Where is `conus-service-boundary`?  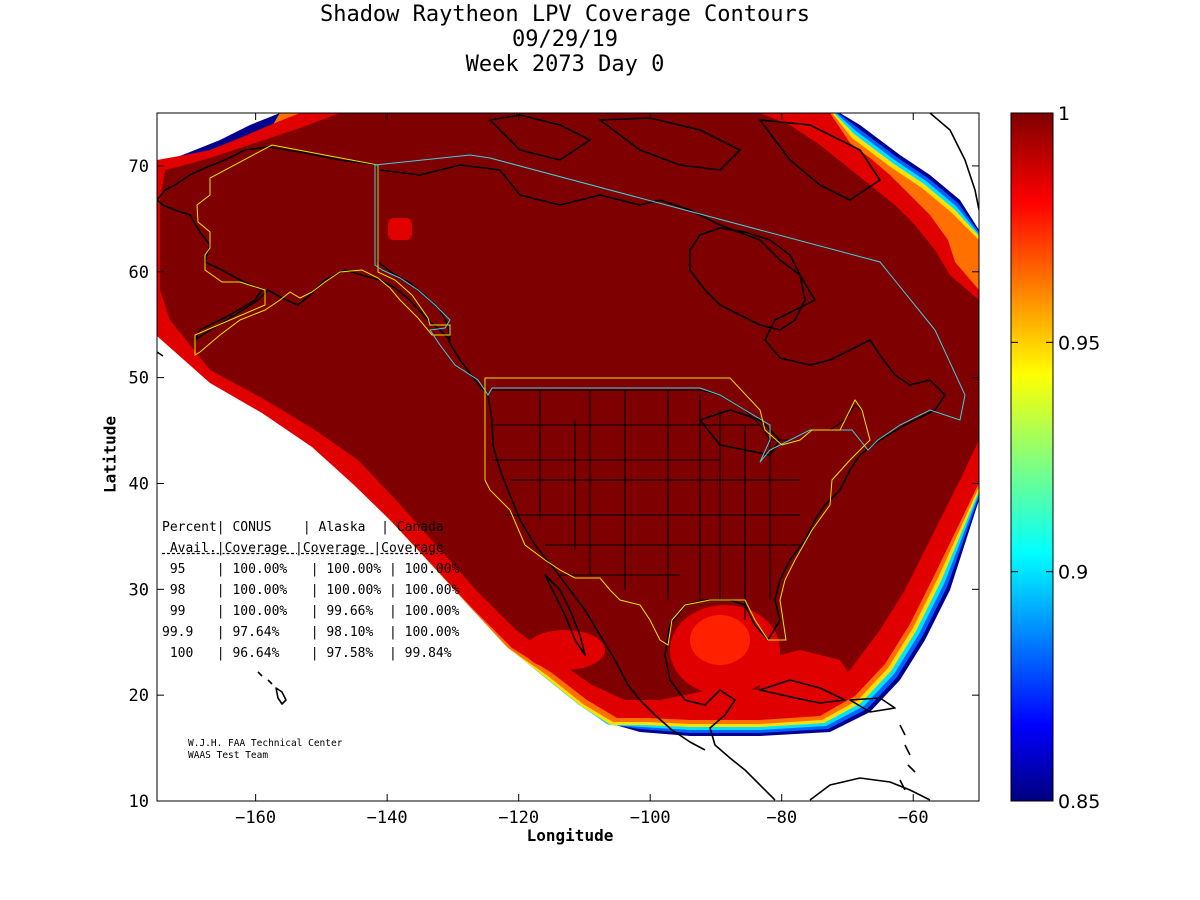
conus-service-boundary is located at coordinates (677, 511).